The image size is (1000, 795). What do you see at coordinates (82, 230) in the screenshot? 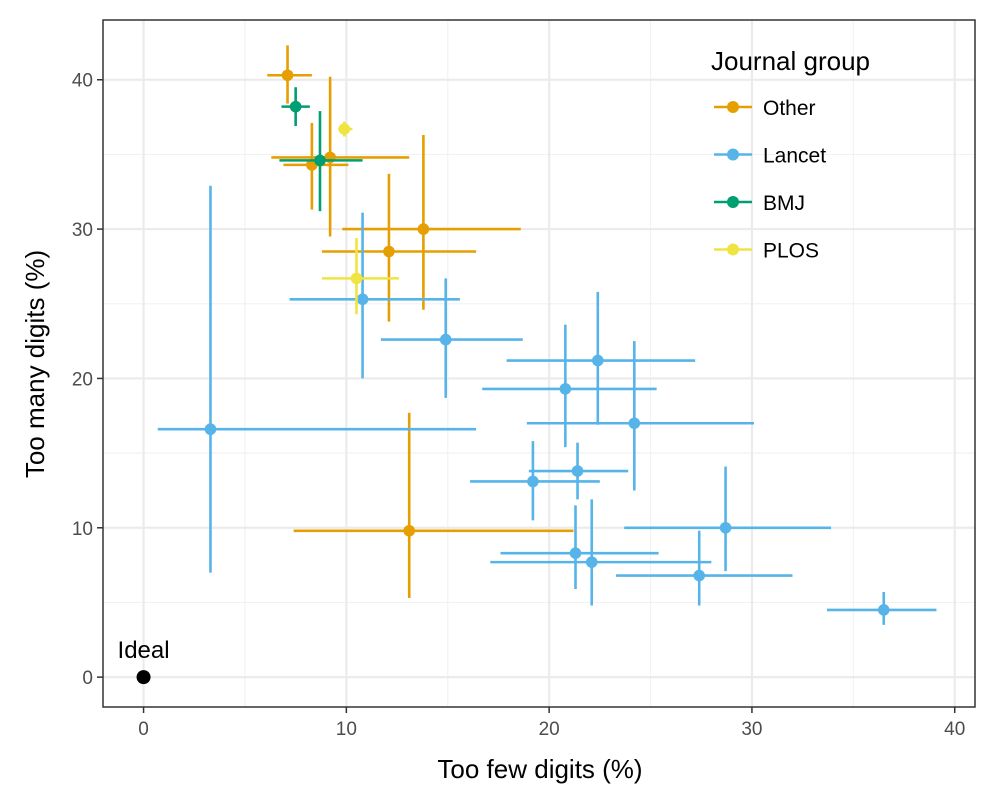
I see `y-tick-label: 30` at bounding box center [82, 230].